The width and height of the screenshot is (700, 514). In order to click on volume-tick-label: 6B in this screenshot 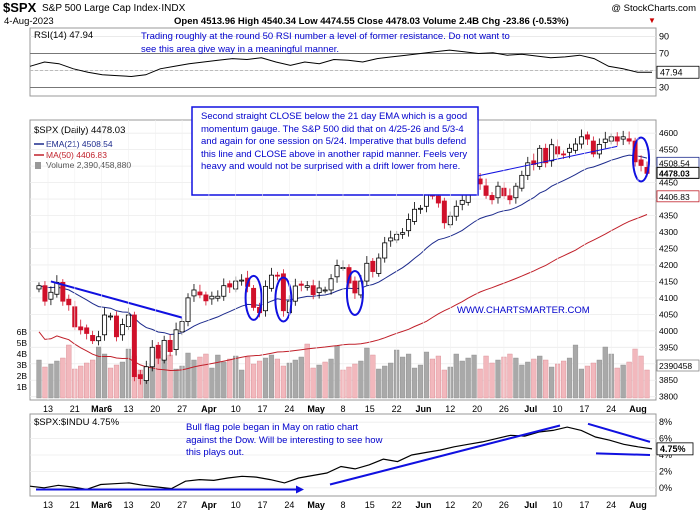, I will do `click(22, 332)`.